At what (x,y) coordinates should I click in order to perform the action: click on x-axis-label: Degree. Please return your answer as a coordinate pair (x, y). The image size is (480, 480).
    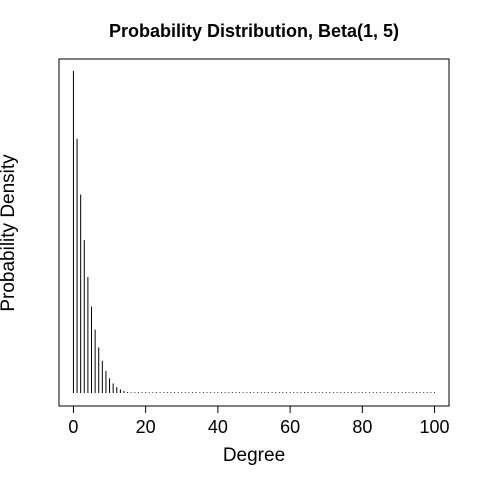
    Looking at the image, I should click on (254, 455).